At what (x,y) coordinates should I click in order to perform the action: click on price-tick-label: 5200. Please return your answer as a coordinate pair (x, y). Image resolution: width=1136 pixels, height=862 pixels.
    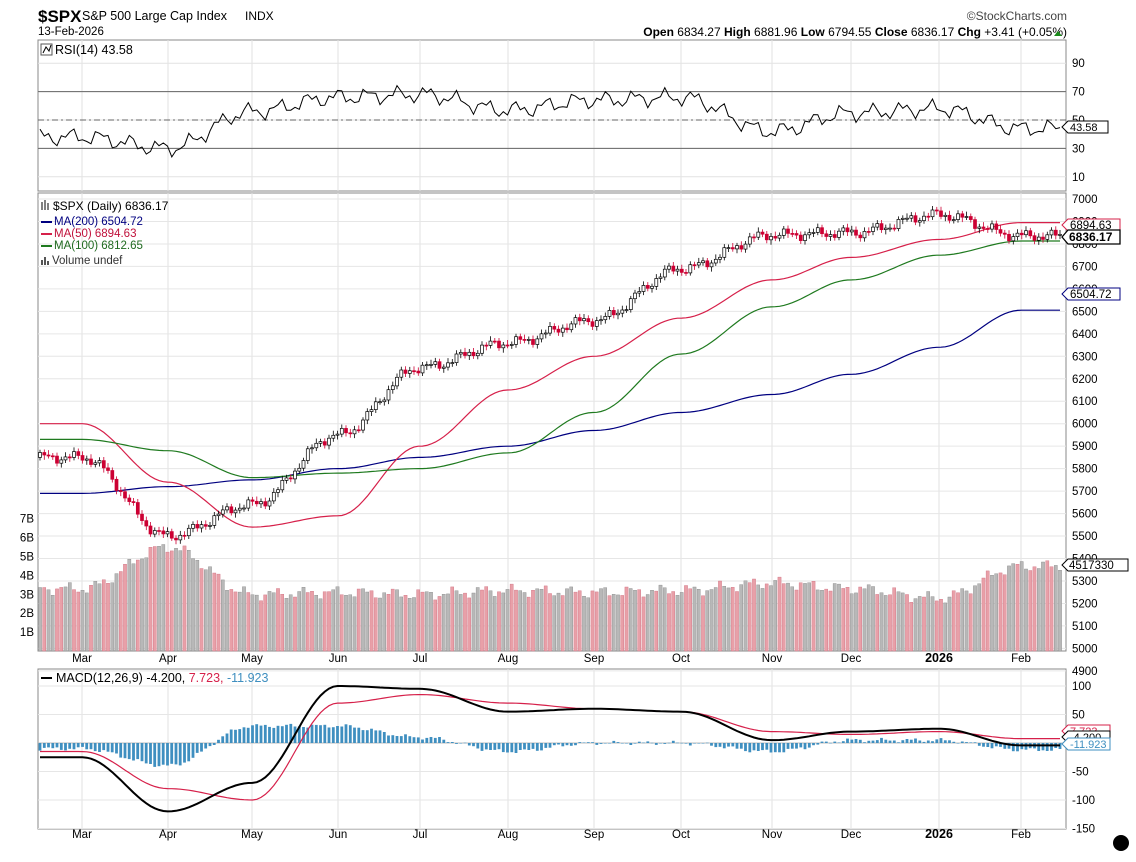
    Looking at the image, I should click on (1085, 604).